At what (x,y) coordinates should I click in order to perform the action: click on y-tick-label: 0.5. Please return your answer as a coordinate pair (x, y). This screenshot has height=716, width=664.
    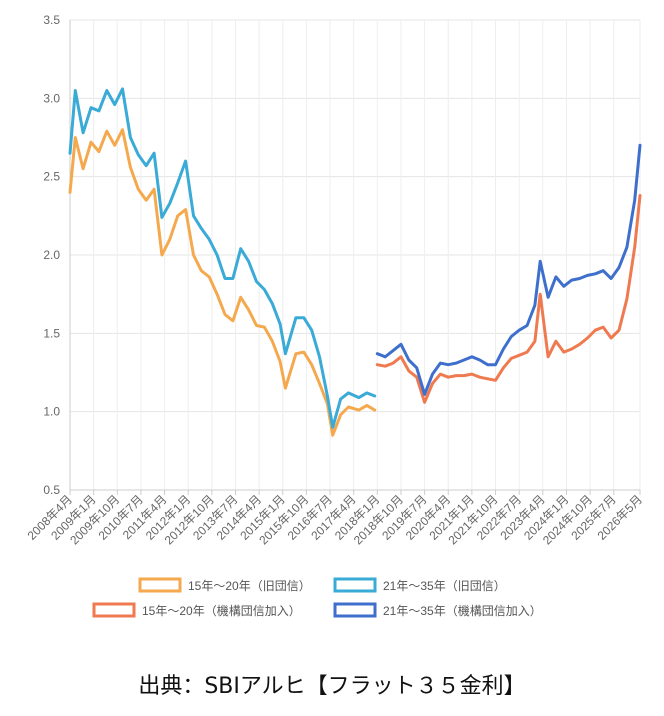
    Looking at the image, I should click on (51, 490).